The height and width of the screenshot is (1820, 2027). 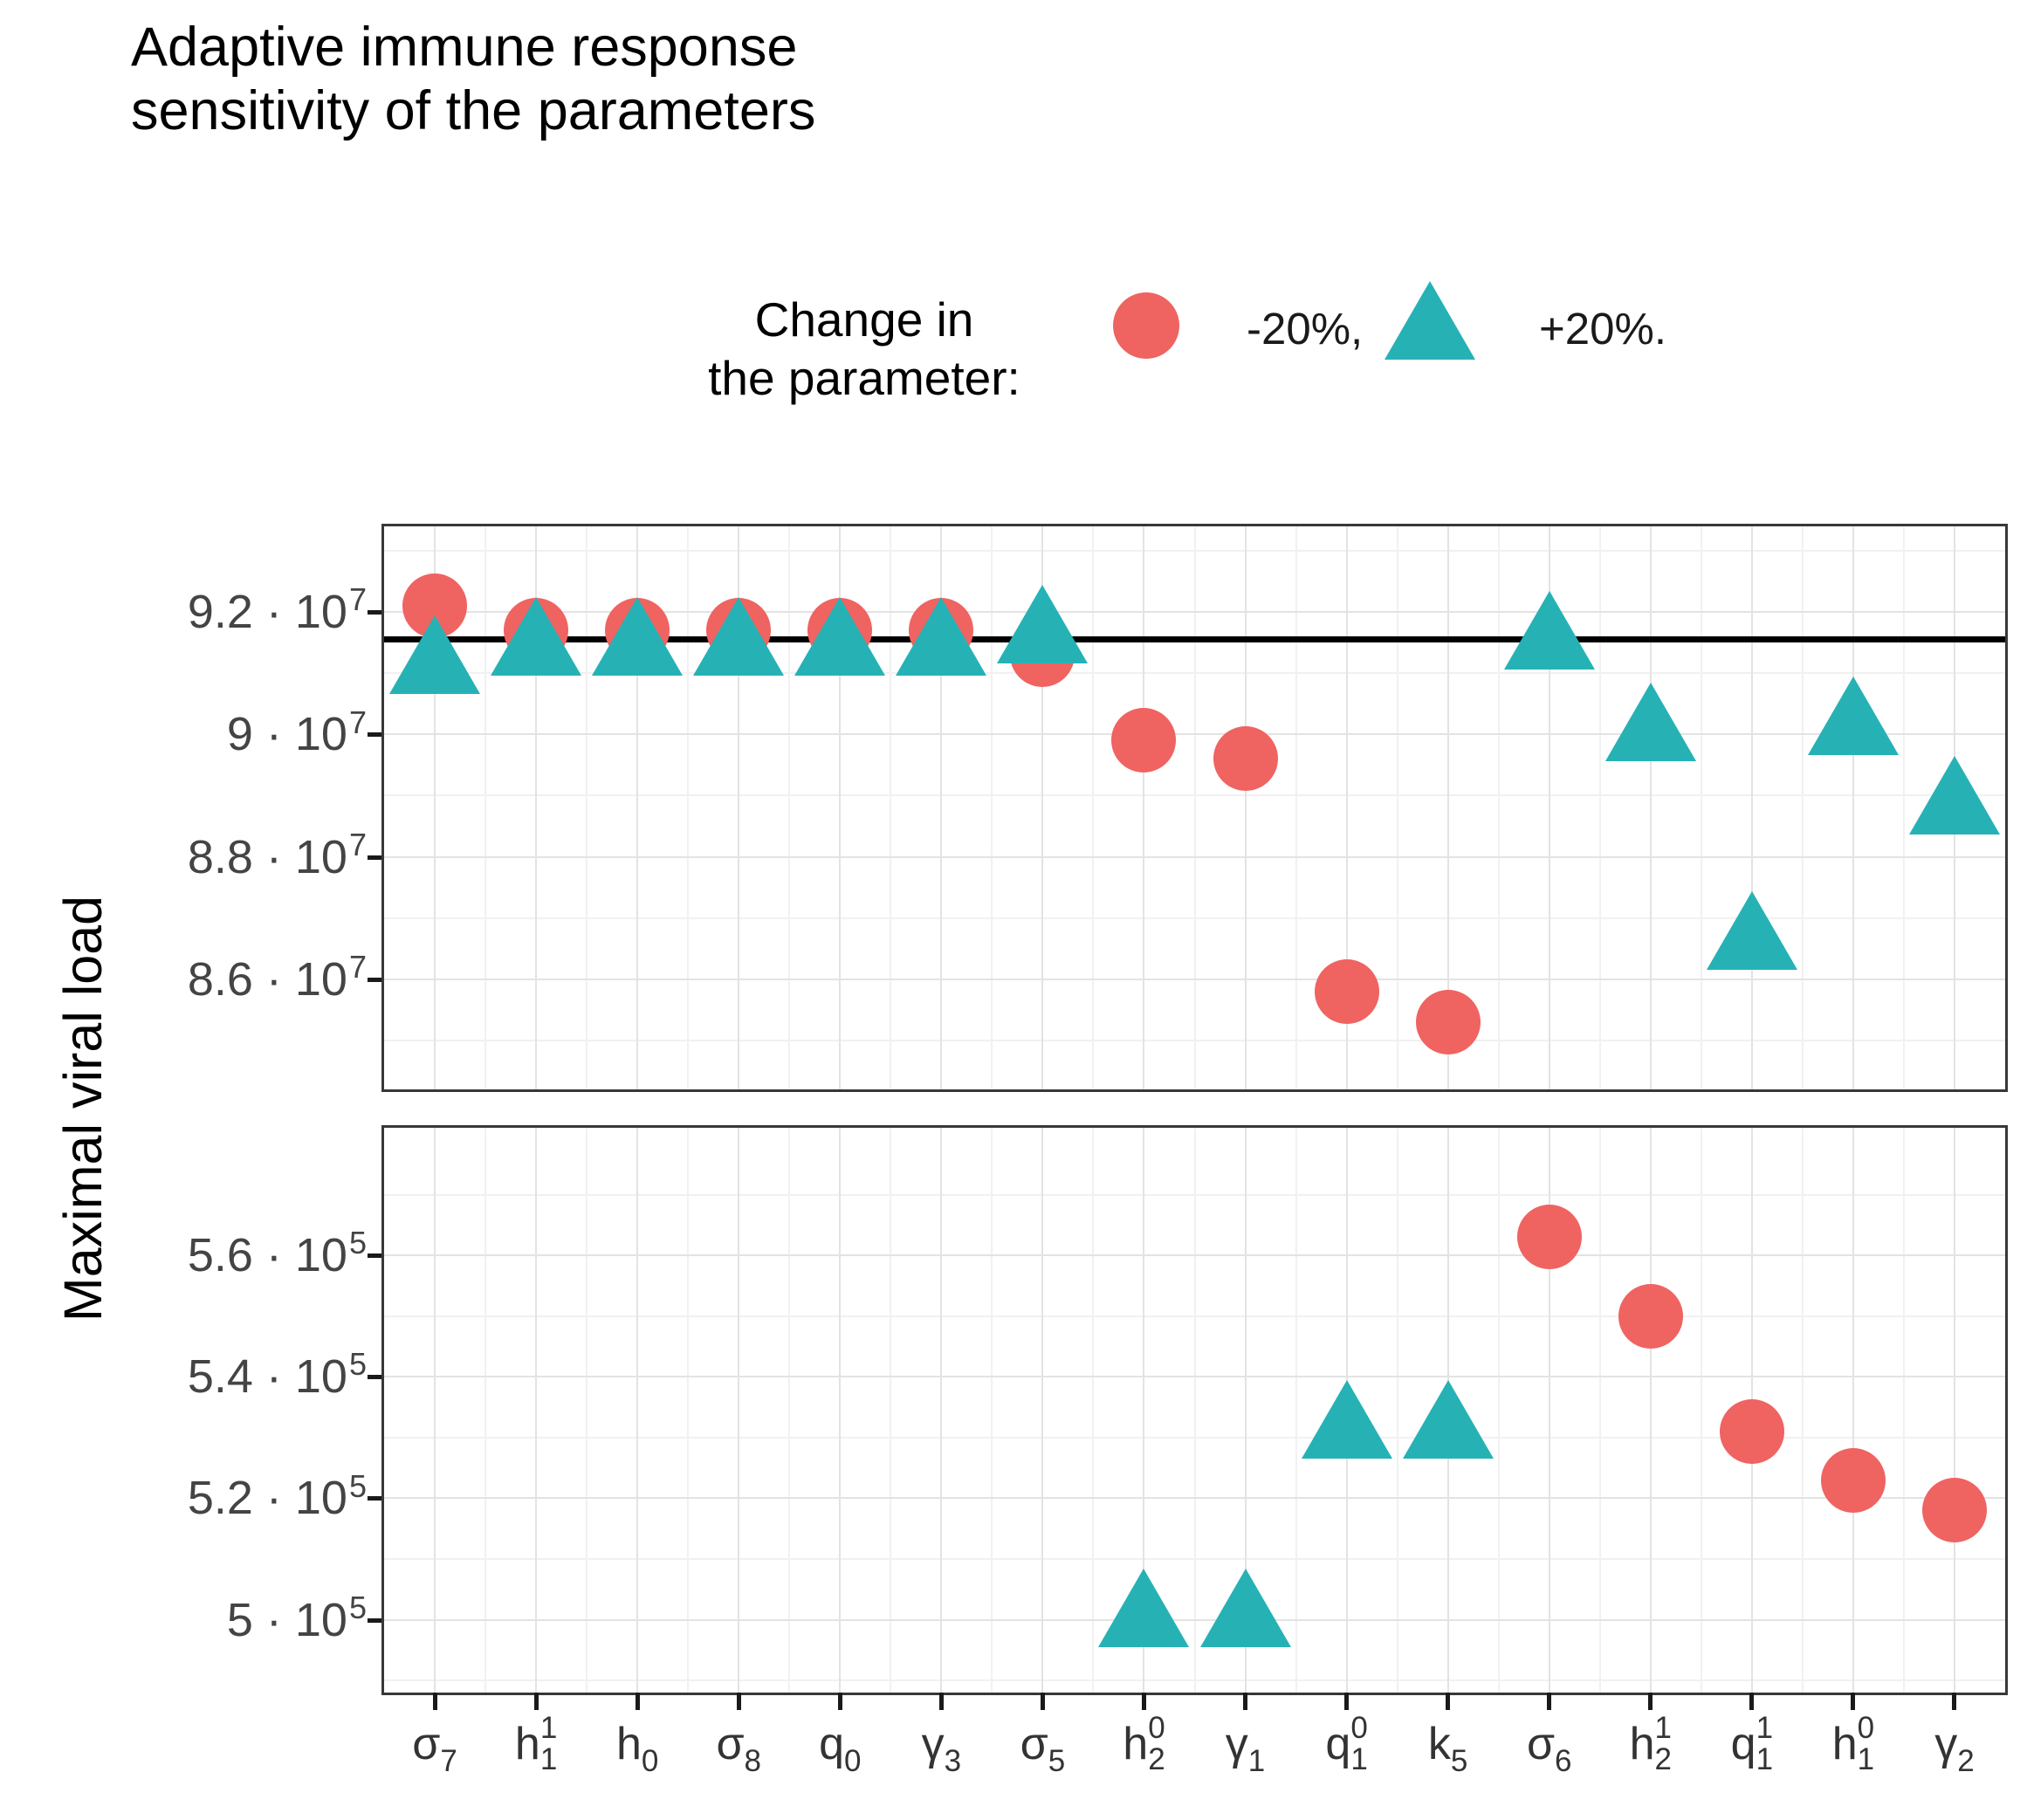 What do you see at coordinates (277, 610) in the screenshot?
I see `y-axis-tick-label: 9.2 · 107` at bounding box center [277, 610].